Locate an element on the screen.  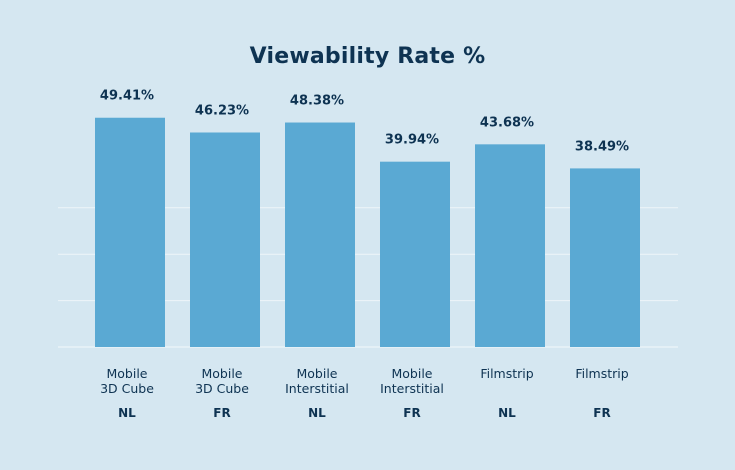
data-label: 49.41% is located at coordinates (127, 96).